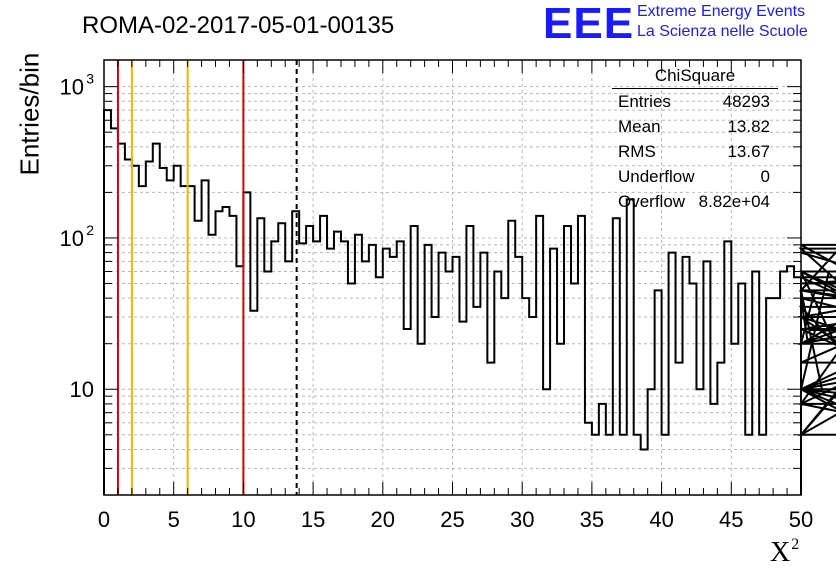  Describe the element at coordinates (644, 101) in the screenshot. I see `stats-key: Entries` at that location.